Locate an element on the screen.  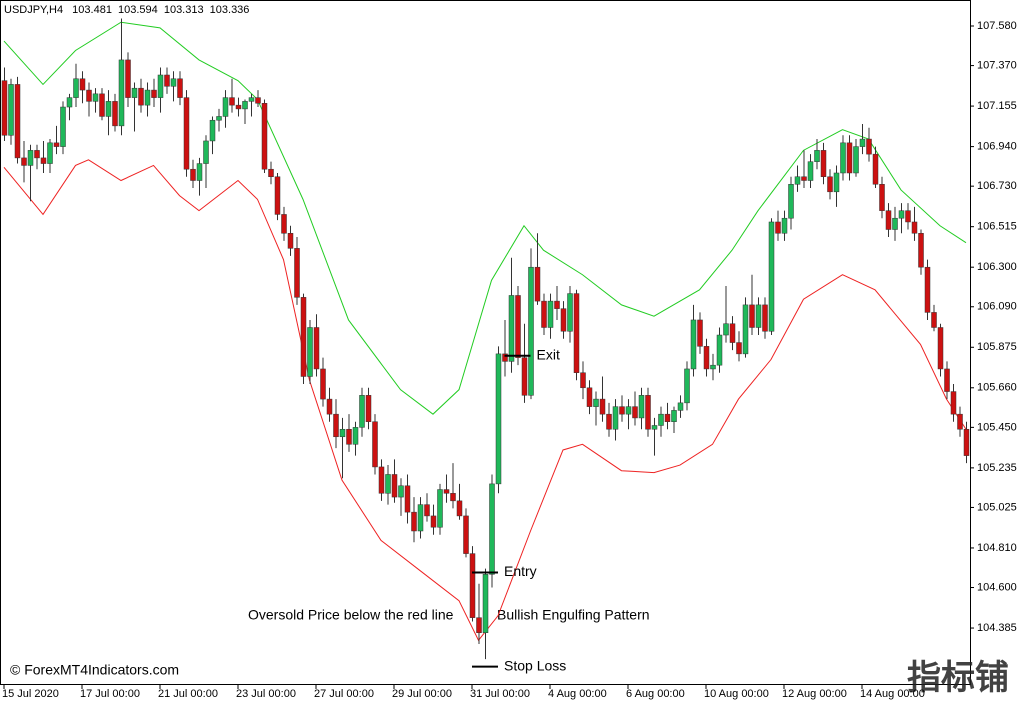
level-label: Exit is located at coordinates (548, 354).